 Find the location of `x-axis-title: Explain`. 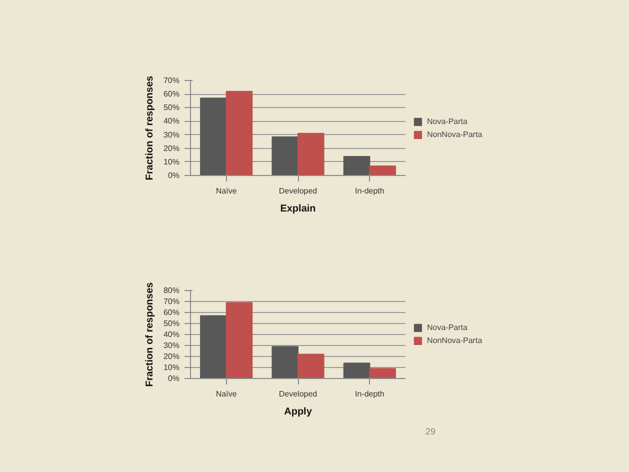

x-axis-title: Explain is located at coordinates (298, 209).